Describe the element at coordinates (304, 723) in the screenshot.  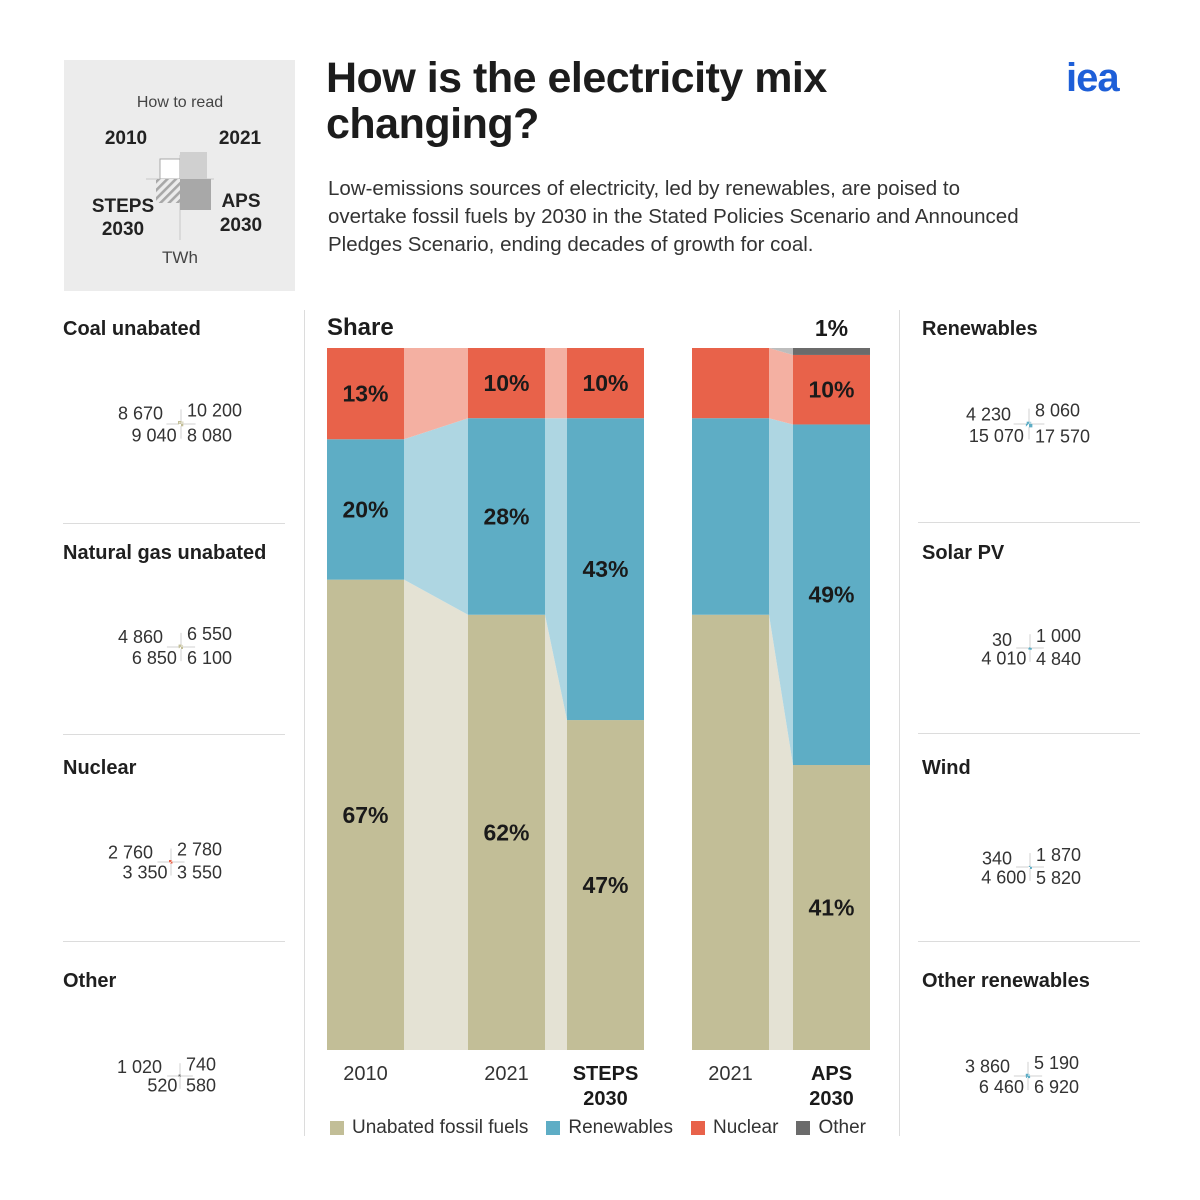
I see `left-divider` at that location.